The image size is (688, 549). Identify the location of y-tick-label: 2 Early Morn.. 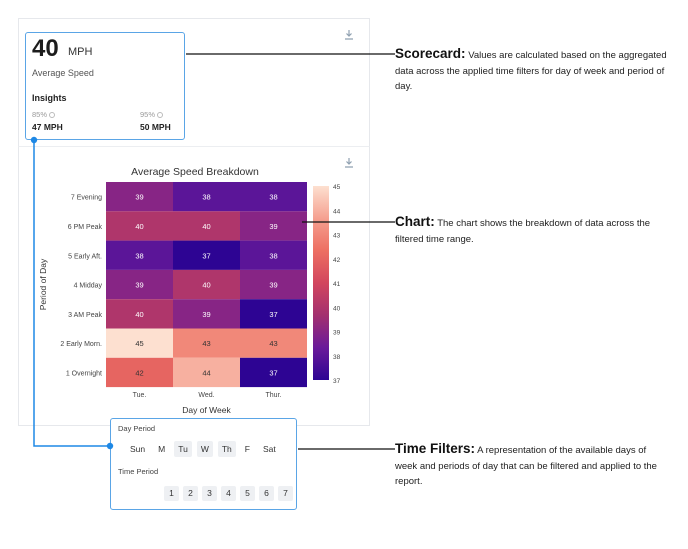
(81, 344).